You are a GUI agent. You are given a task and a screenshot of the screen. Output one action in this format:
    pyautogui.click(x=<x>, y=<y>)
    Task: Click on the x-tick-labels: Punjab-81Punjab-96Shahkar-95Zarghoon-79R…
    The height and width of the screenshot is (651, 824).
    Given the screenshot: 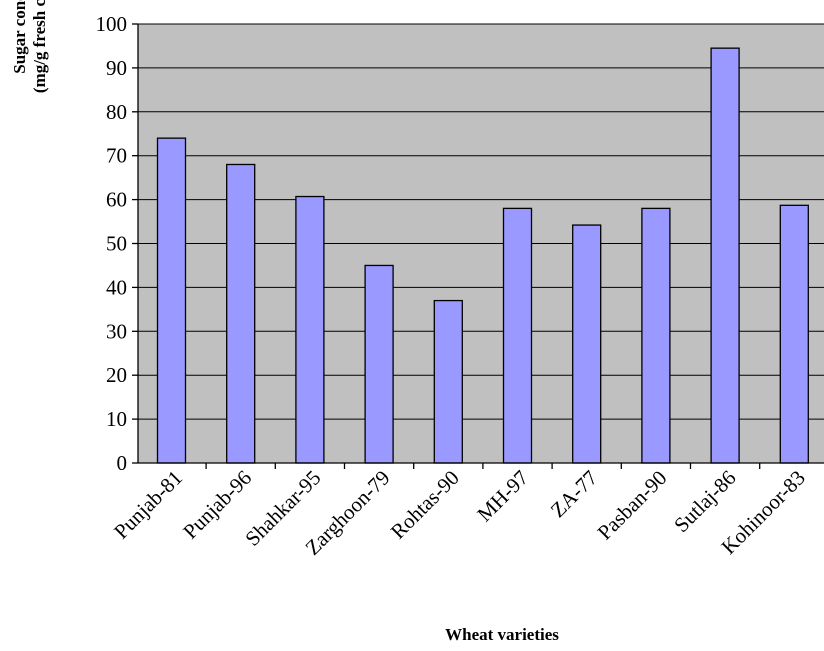 What is the action you would take?
    pyautogui.click(x=459, y=513)
    